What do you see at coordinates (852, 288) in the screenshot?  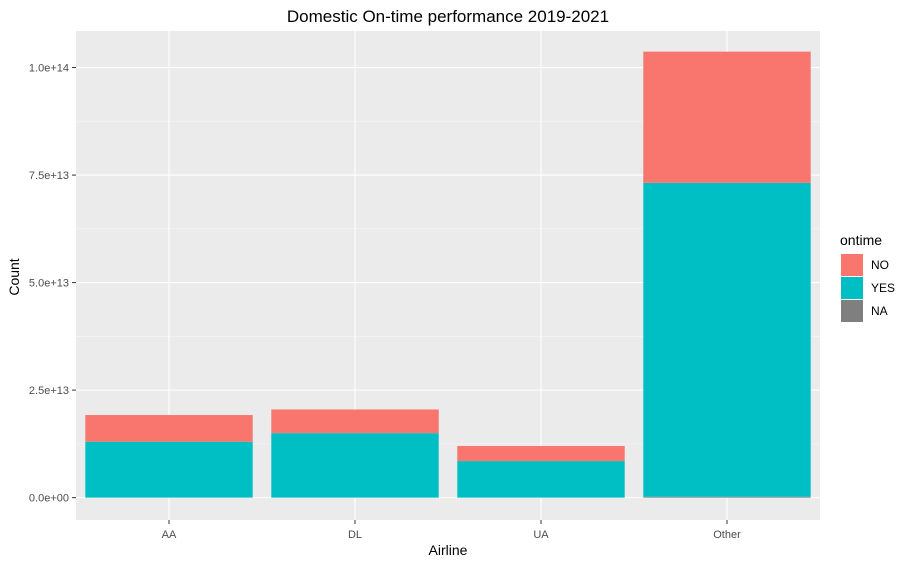 I see `legend-key-yes` at bounding box center [852, 288].